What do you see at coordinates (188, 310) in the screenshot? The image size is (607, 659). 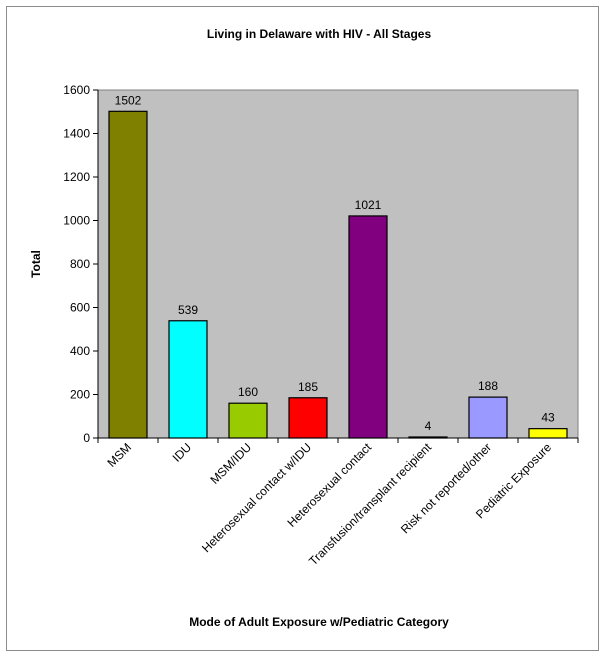 I see `data-label: 539` at bounding box center [188, 310].